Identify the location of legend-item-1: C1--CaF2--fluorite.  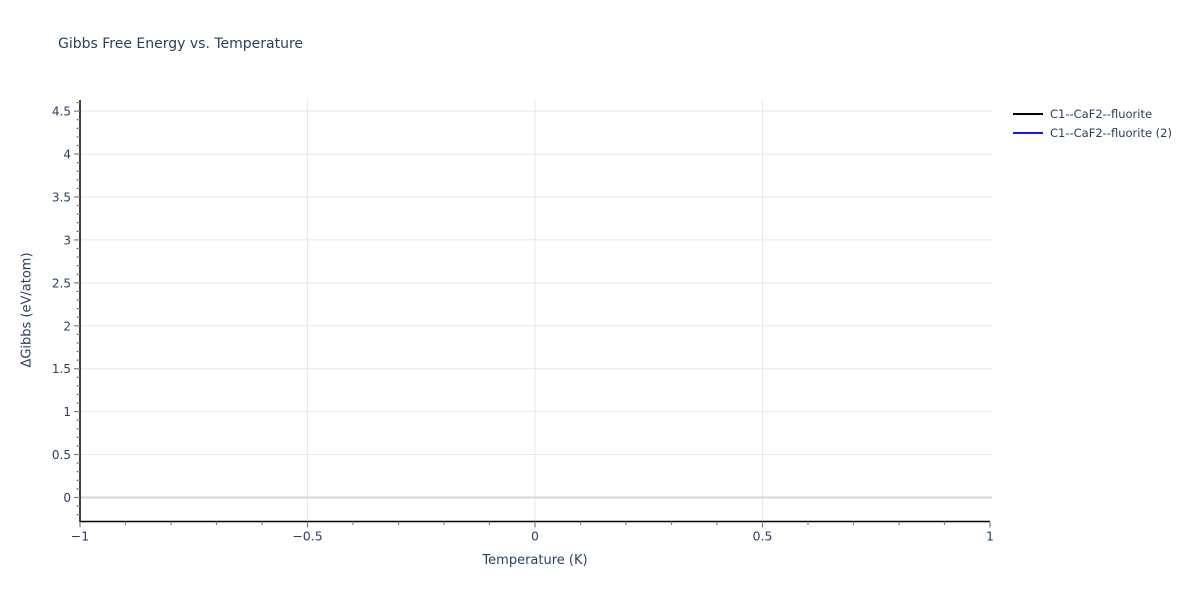
(1092, 114).